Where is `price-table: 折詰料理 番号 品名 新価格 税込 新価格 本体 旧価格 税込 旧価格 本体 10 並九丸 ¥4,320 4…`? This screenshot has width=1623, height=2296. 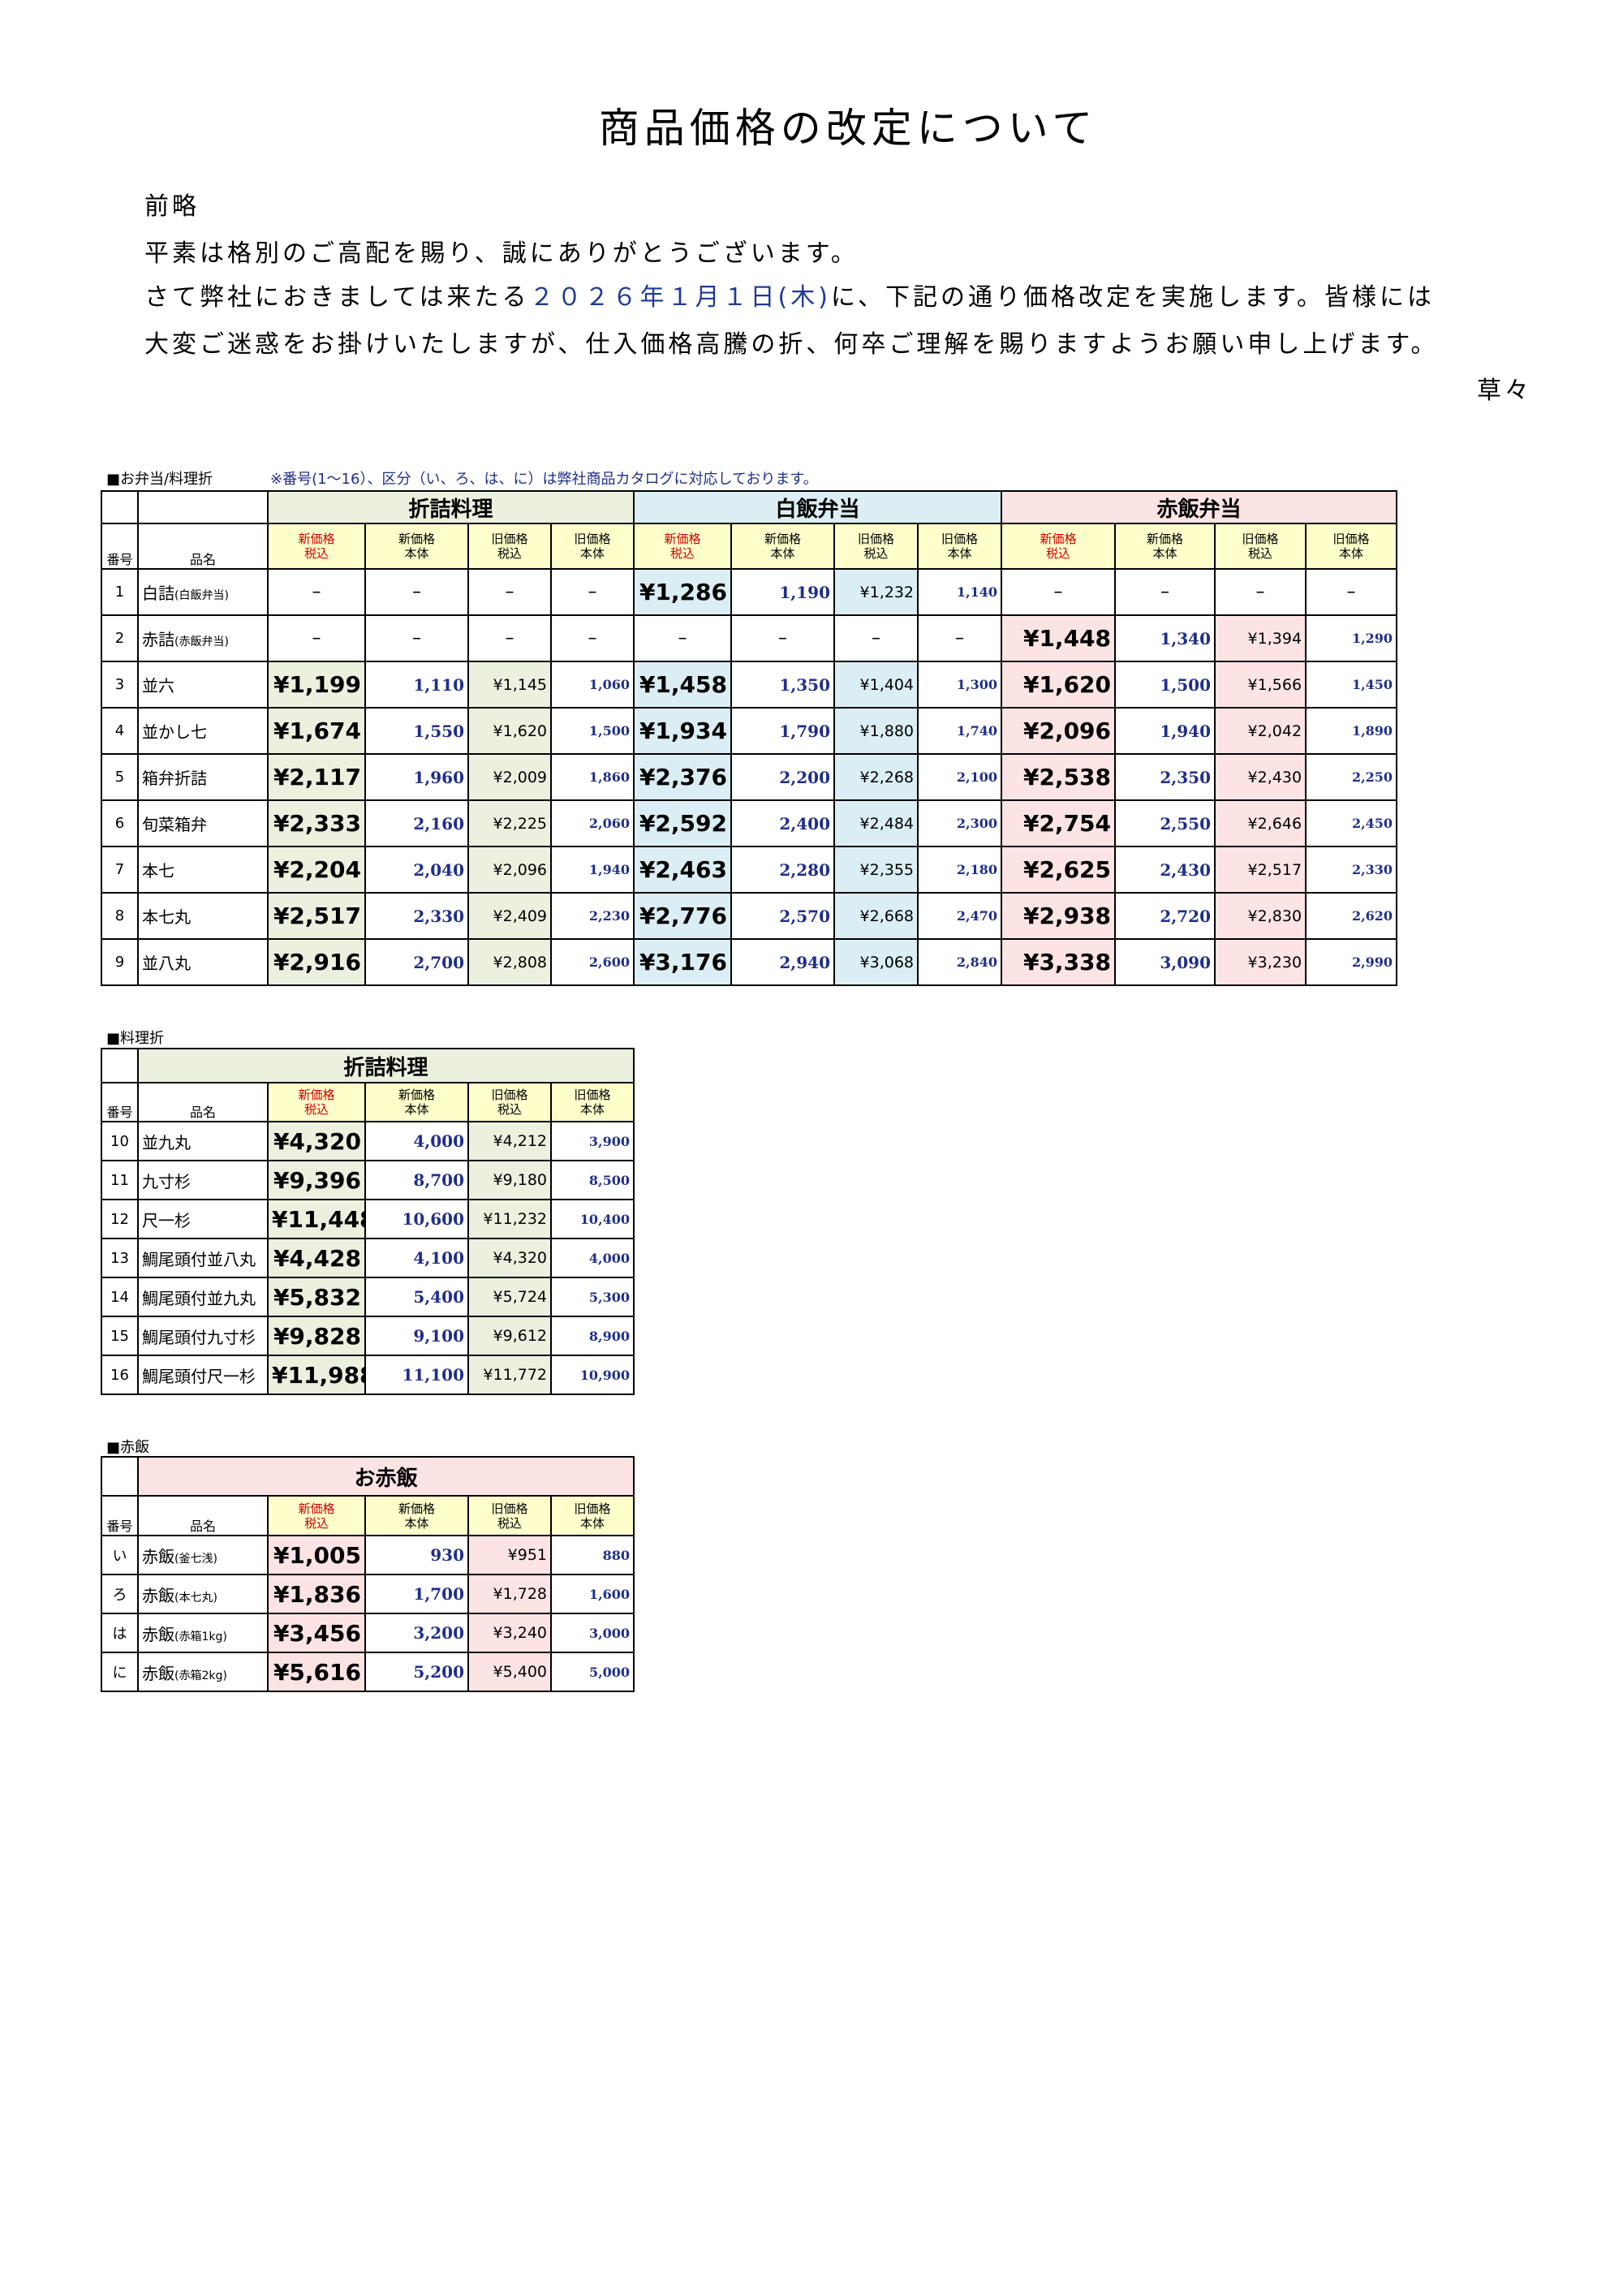
price-table: 折詰料理 番号 品名 新価格 税込 新価格 本体 旧価格 税込 旧価格 本体 10 並九丸 ¥4,320 4… is located at coordinates (368, 1221).